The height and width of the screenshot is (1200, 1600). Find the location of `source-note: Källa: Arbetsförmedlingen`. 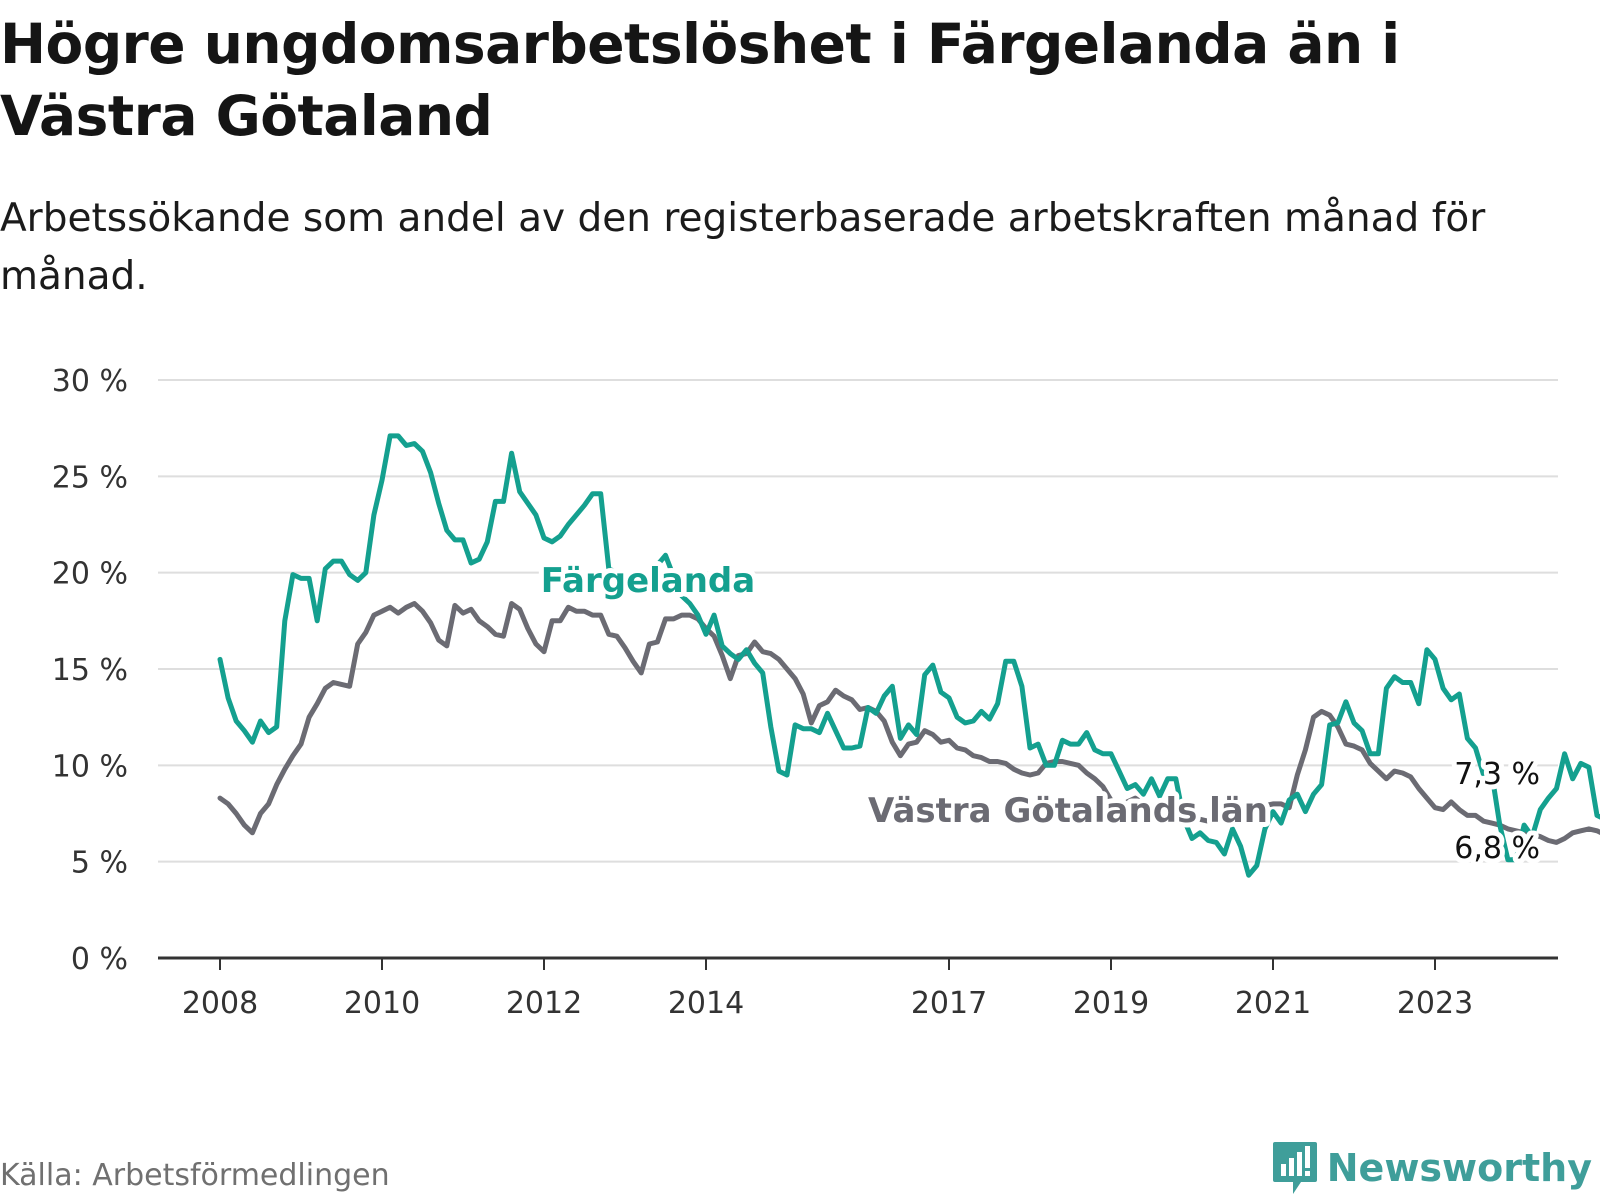

source-note: Källa: Arbetsförmedlingen is located at coordinates (195, 1175).